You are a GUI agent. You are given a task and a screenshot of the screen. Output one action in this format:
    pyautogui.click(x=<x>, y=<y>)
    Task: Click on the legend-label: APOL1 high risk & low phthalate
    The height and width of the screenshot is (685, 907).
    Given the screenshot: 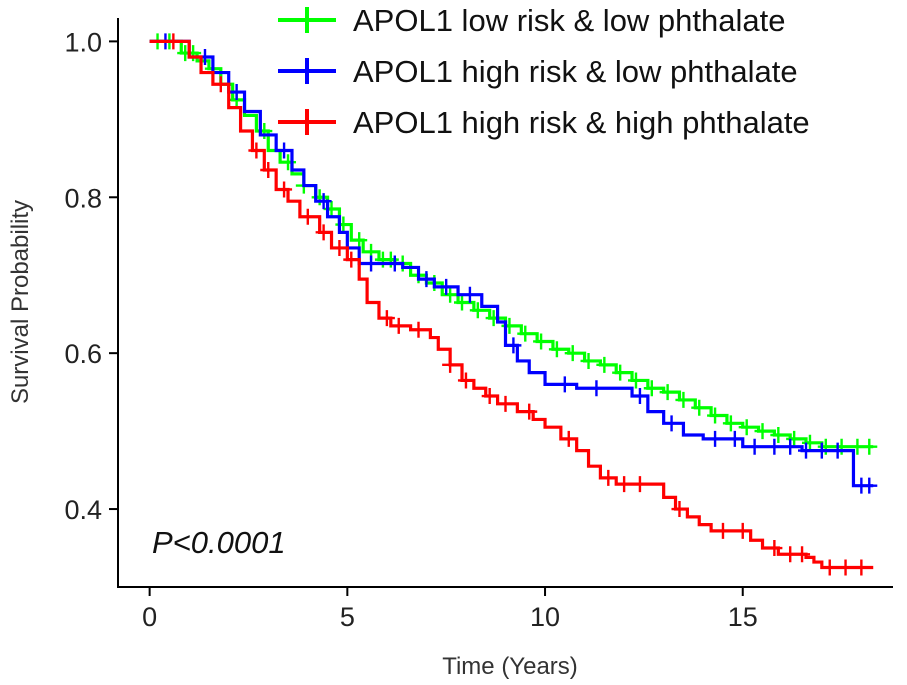 What is the action you would take?
    pyautogui.click(x=575, y=71)
    